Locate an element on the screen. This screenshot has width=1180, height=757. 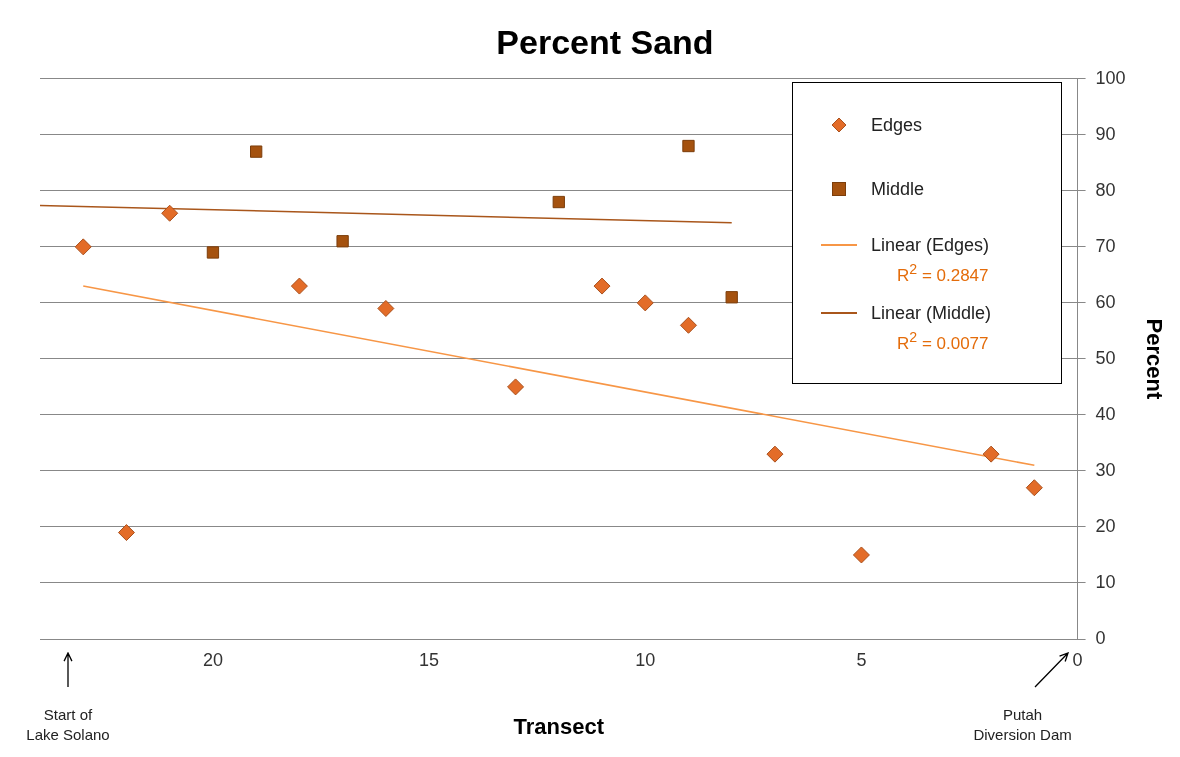
annotation: R$^{2}$ = 0.0077 is located at coordinates (943, 342).